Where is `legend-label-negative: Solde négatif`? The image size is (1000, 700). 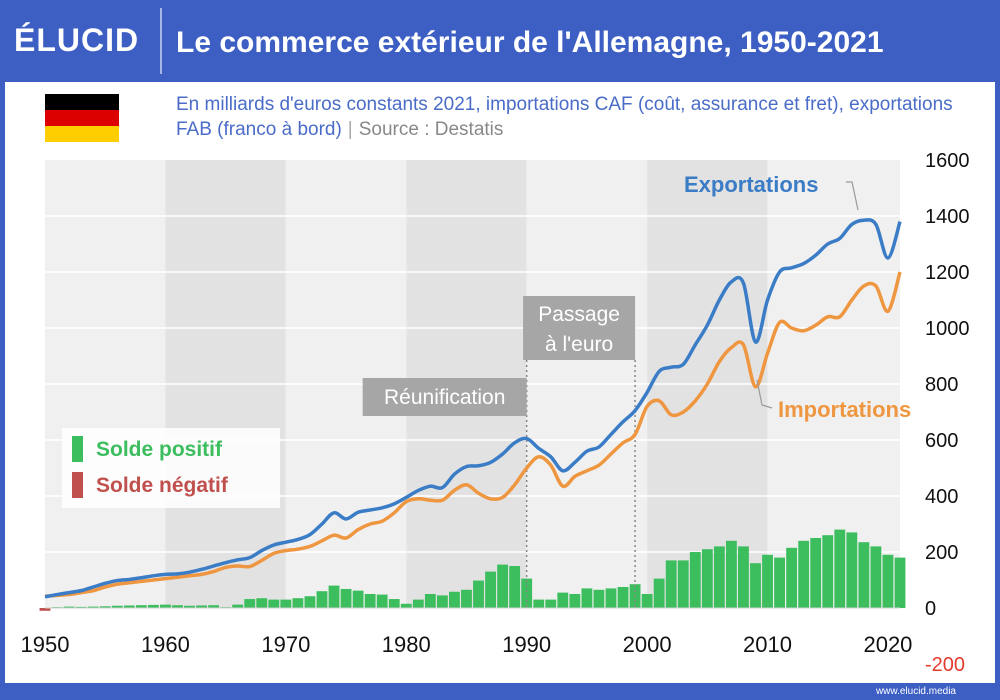
legend-label-negative: Solde négatif is located at coordinates (162, 485).